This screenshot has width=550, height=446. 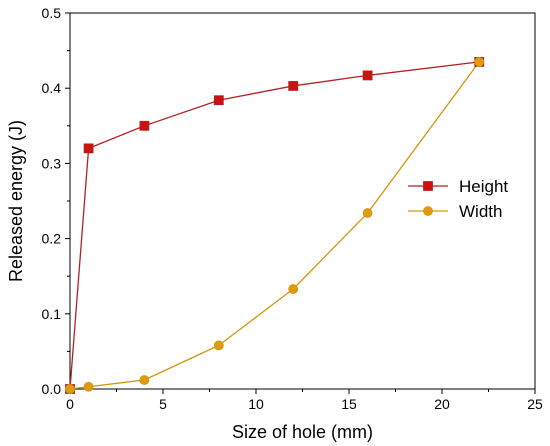 I want to click on x-tick-label: 10, so click(x=256, y=404).